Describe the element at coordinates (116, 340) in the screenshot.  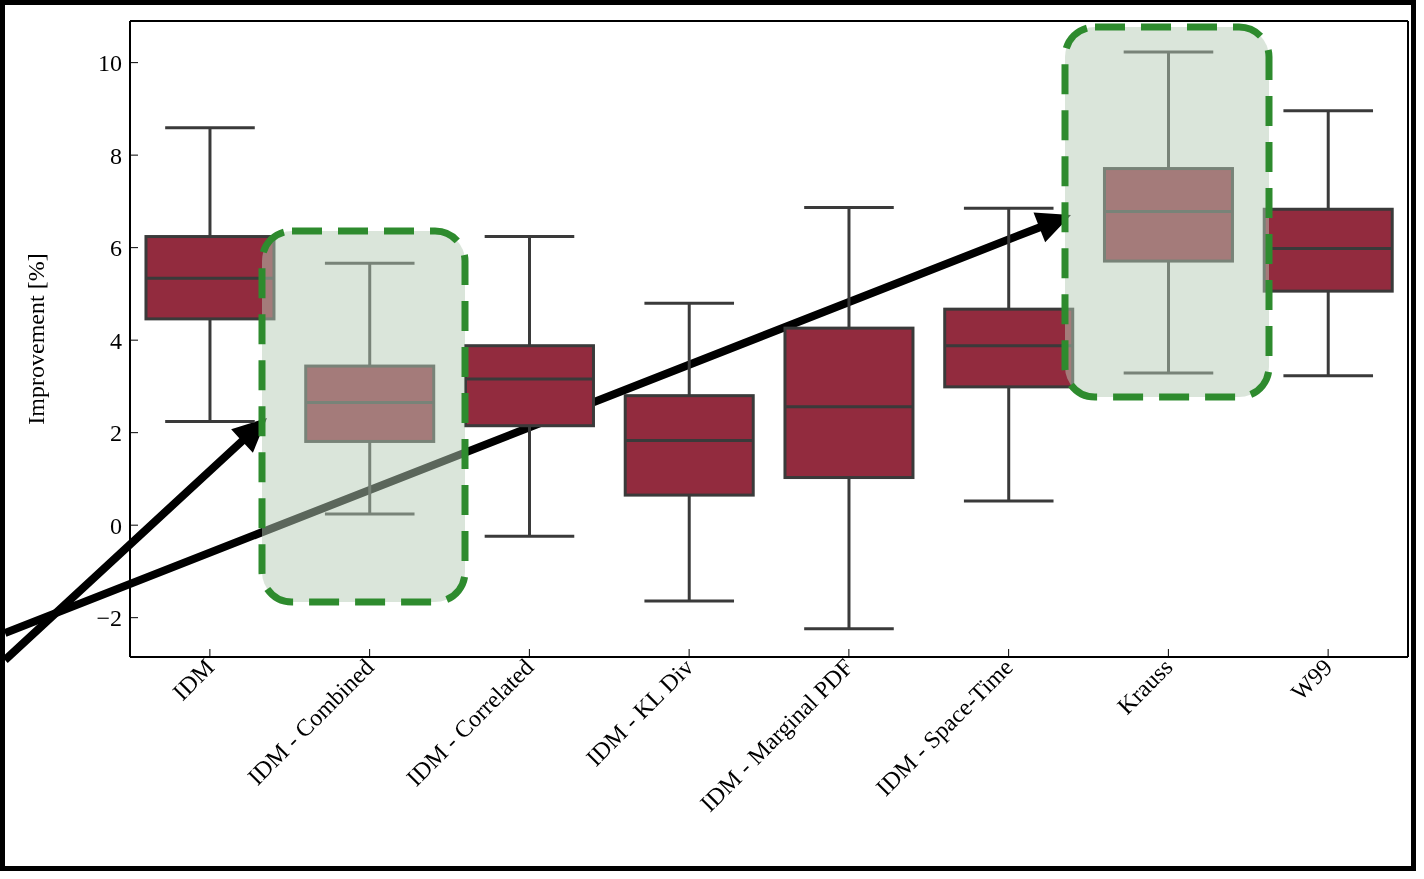
I see `y-tick-label: 4` at that location.